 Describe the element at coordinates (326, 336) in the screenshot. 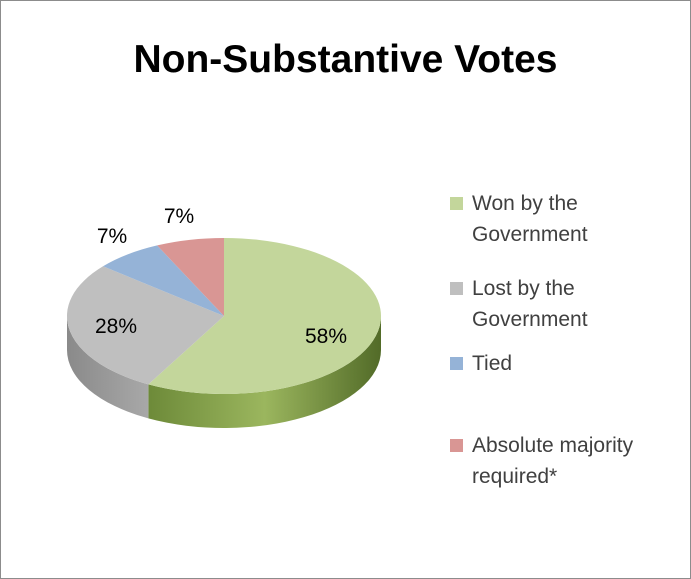

I see `data-label-won-by-the-government: 58%` at that location.